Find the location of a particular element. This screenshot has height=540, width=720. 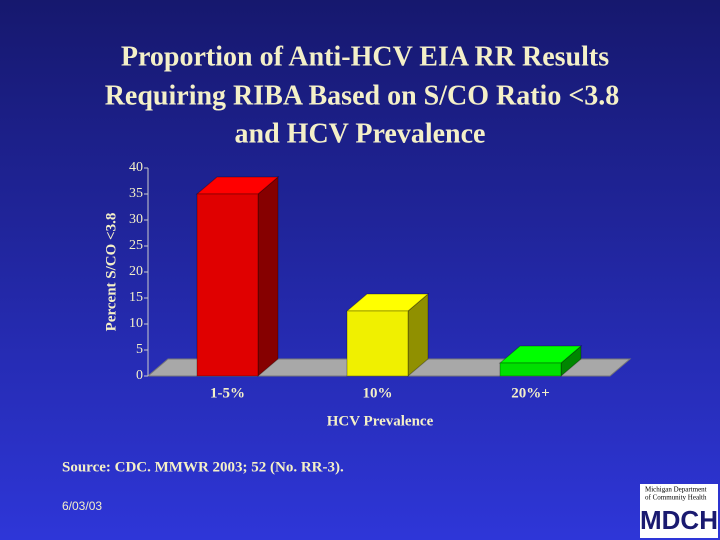

title-line: Proportion of Anti-HCV EIA RR Results is located at coordinates (365, 56).